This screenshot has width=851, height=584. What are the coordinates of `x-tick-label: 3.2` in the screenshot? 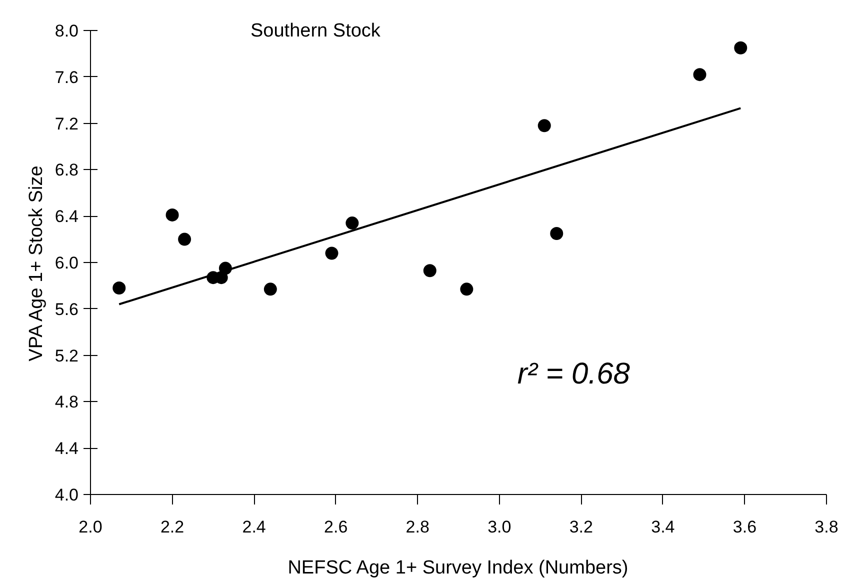 It's located at (581, 527).